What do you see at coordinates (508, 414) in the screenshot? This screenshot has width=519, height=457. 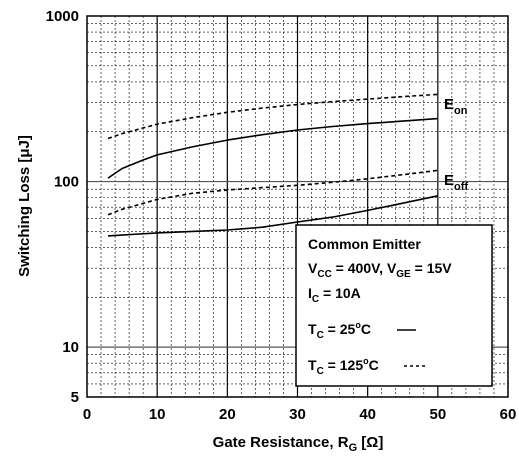 I see `x-tick-label: 60` at bounding box center [508, 414].